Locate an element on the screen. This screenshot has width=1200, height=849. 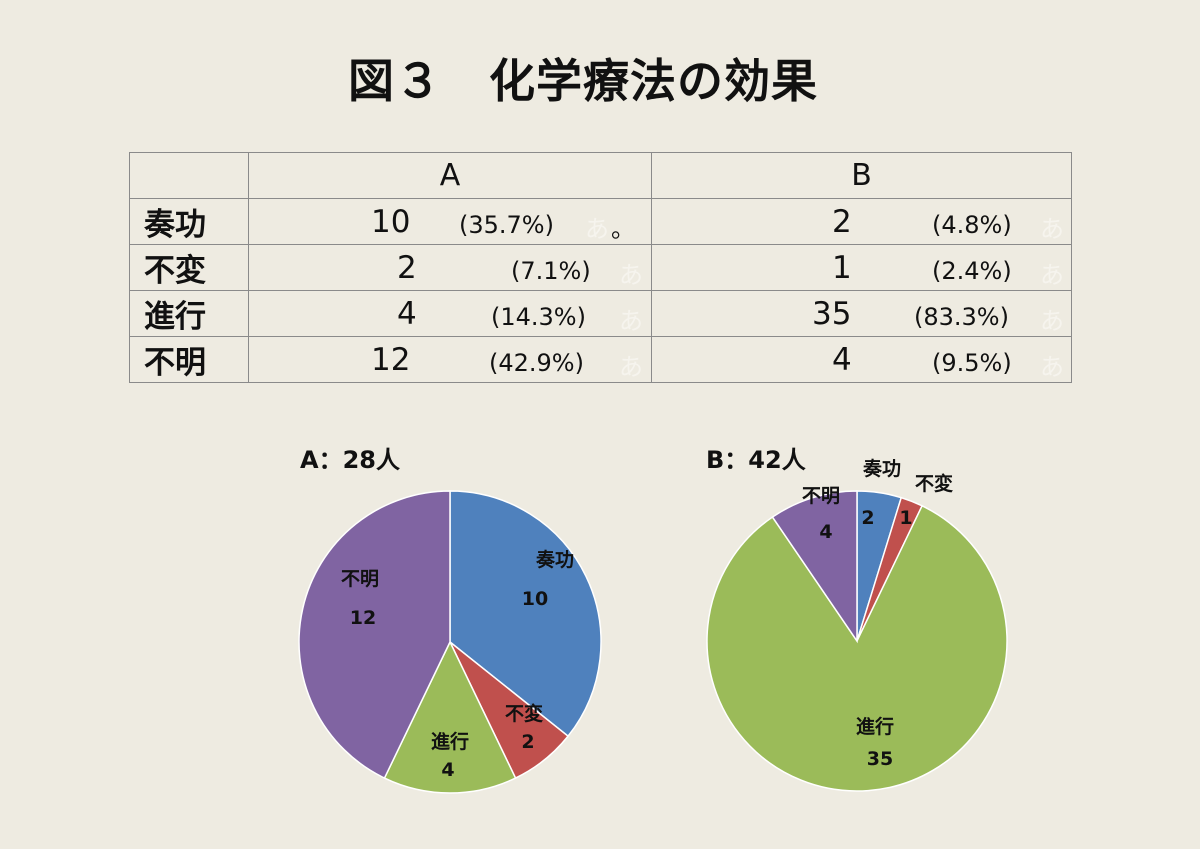
stray-mark: 。 is located at coordinates (623, 229).